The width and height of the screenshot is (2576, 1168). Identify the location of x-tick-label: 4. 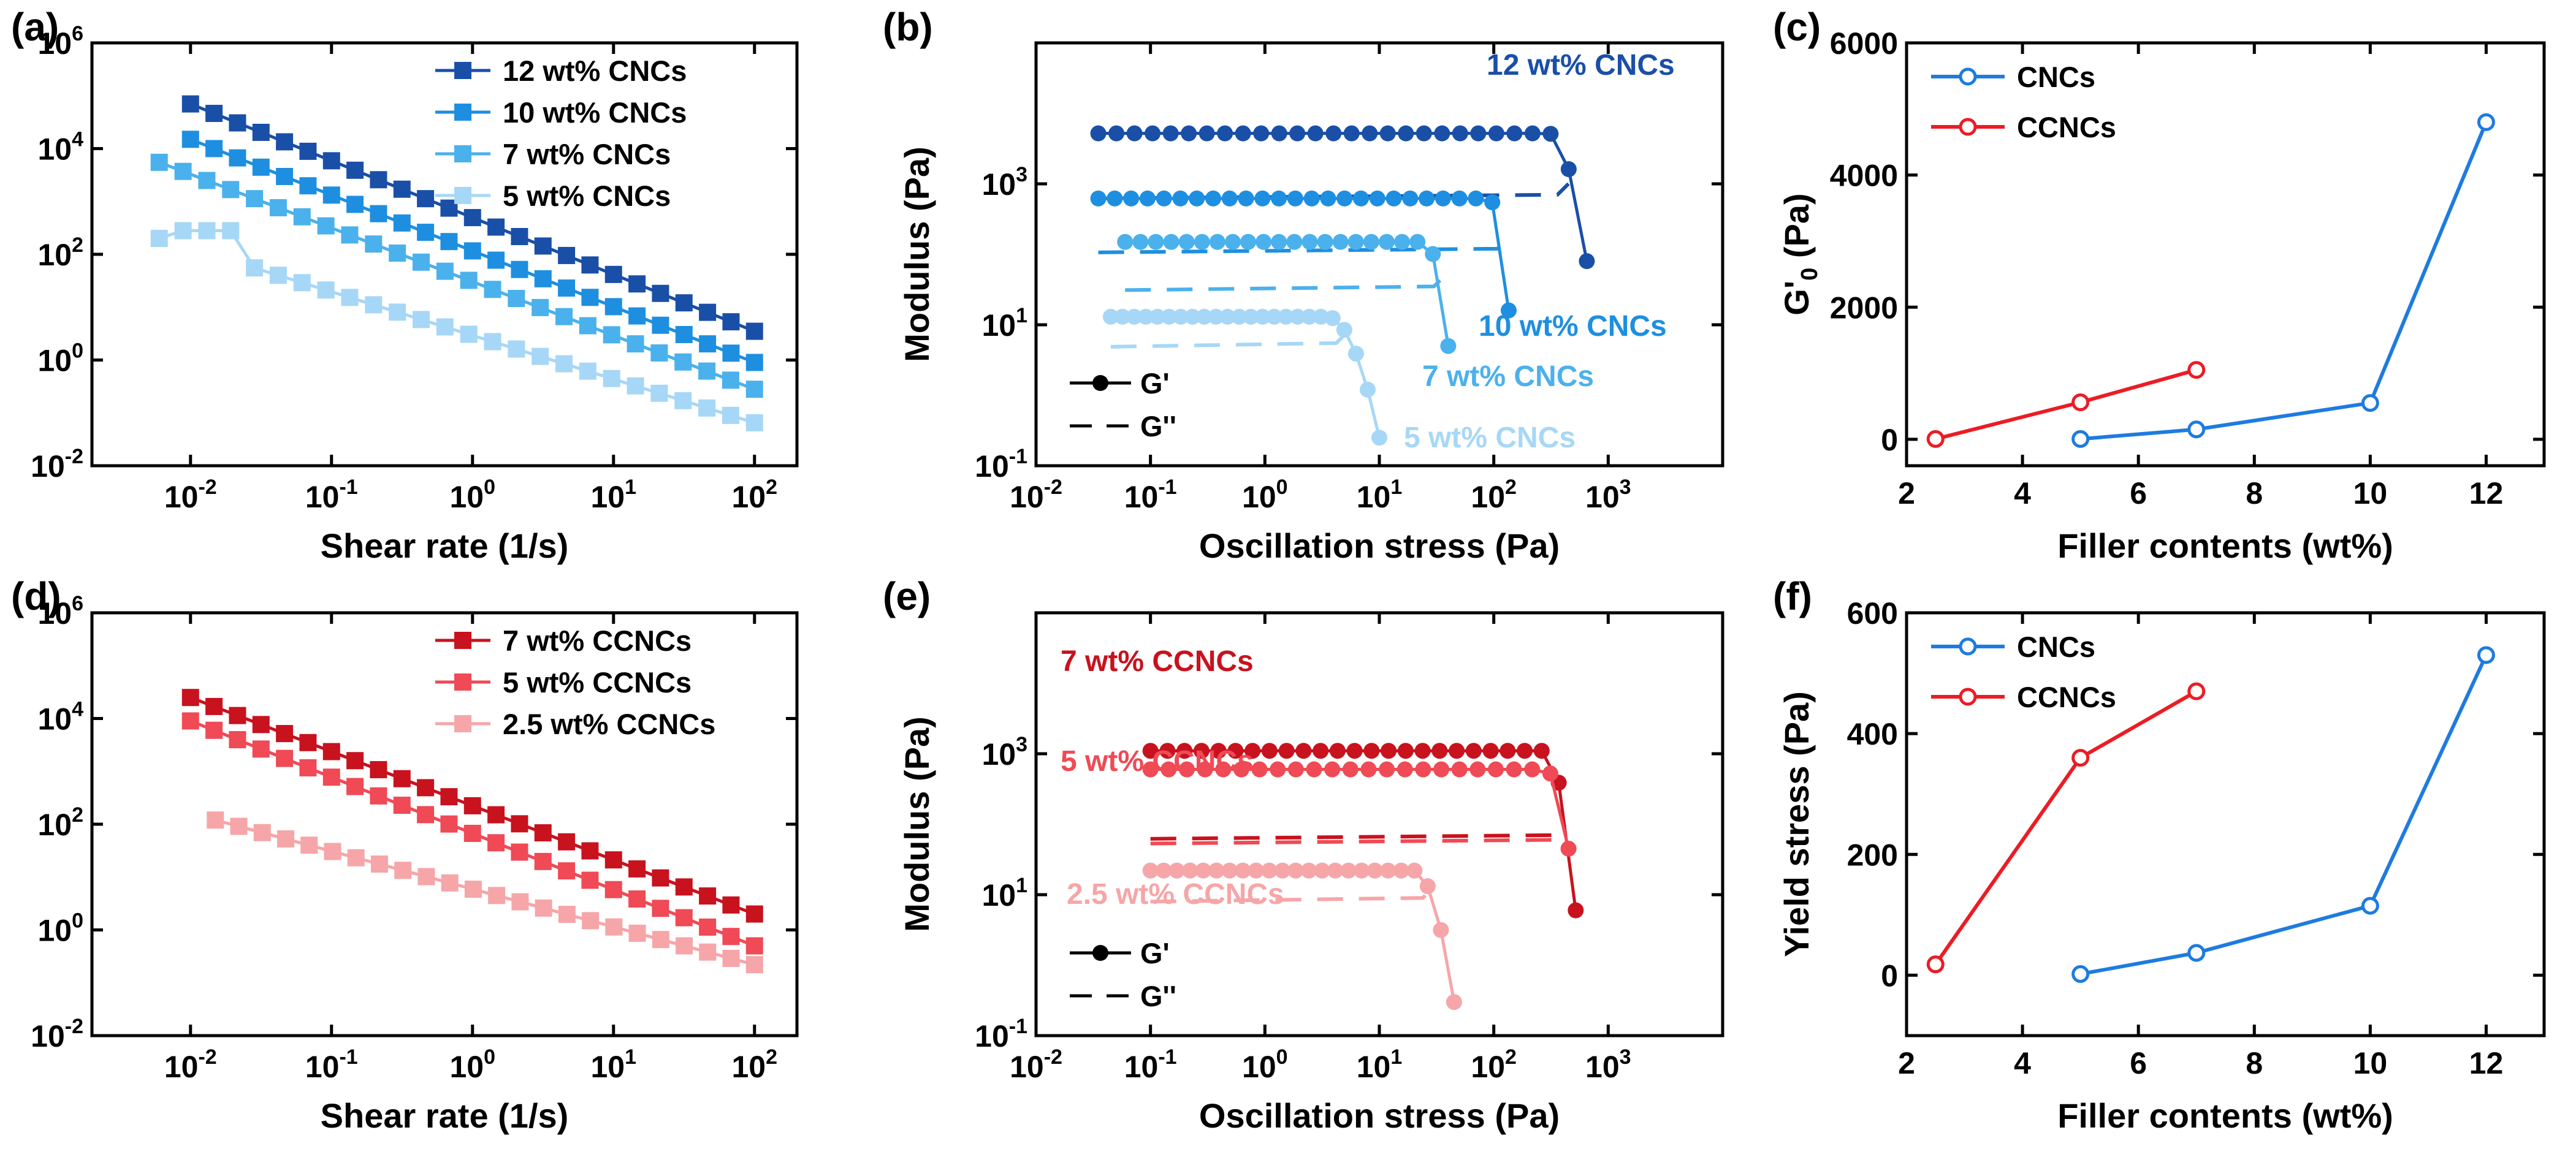
(2022, 1063).